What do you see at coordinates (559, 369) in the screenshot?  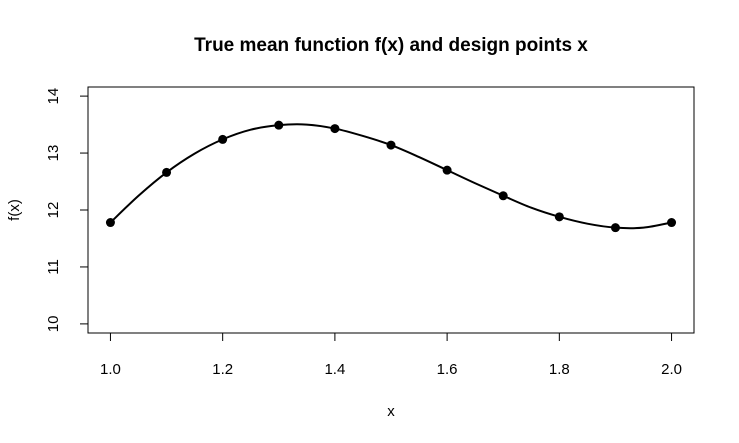 I see `x-tick-label: 1.8` at bounding box center [559, 369].